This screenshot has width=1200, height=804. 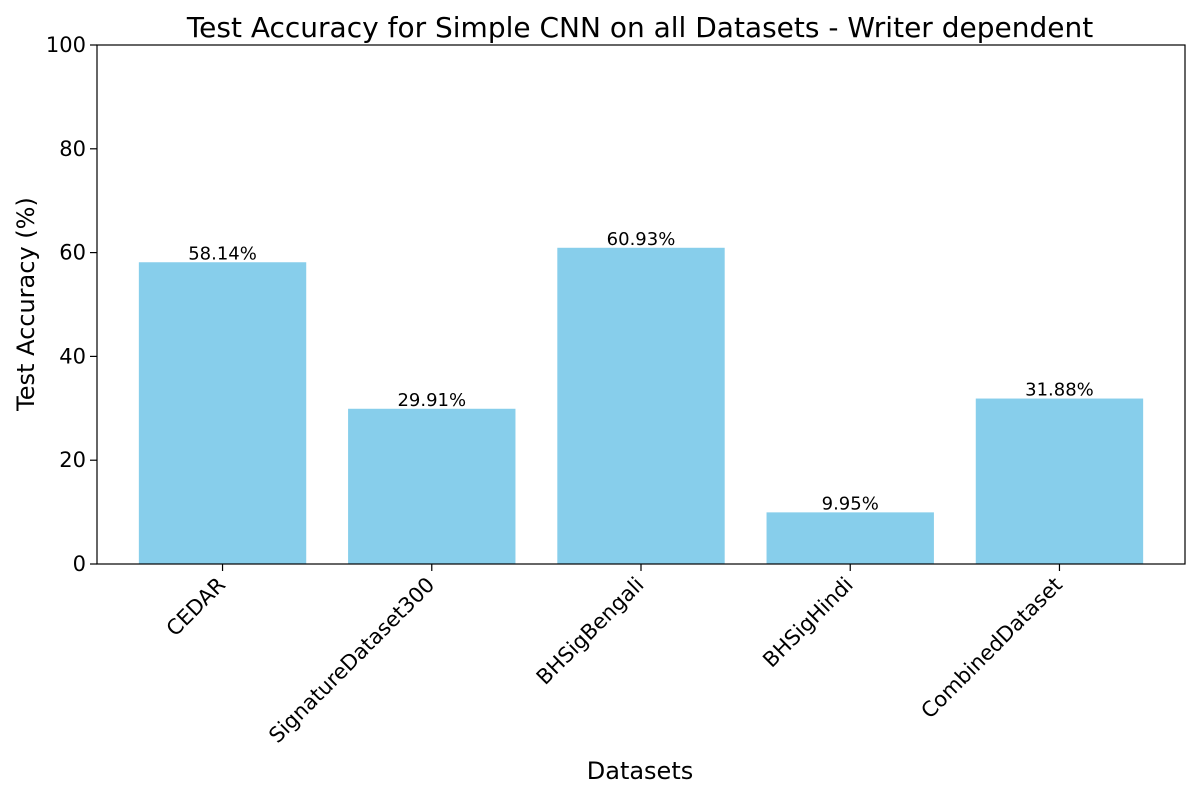 What do you see at coordinates (222, 413) in the screenshot?
I see `bar-CEDAR` at bounding box center [222, 413].